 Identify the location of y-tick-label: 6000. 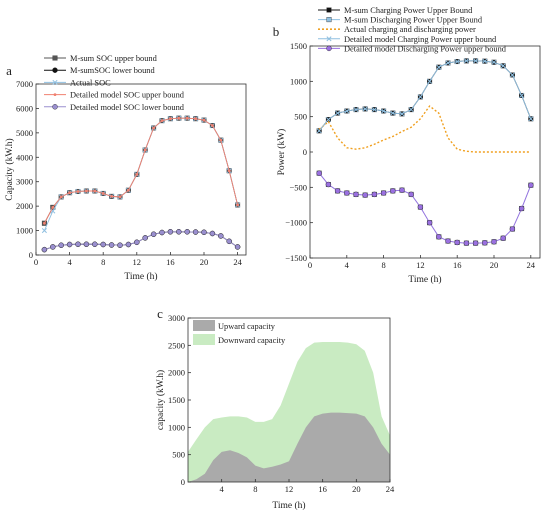
(24, 108).